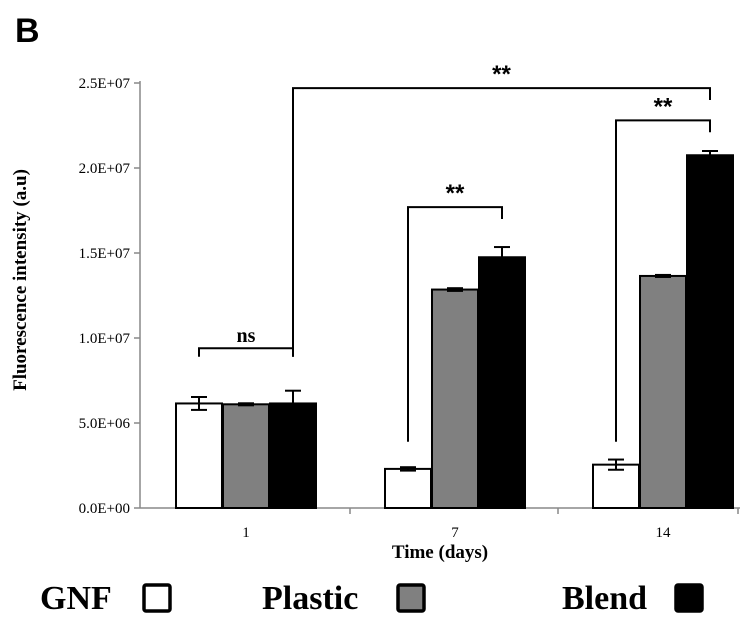 This screenshot has width=755, height=639. What do you see at coordinates (20, 280) in the screenshot?
I see `y-axis-title: Fluorescence intensity (a.u)` at bounding box center [20, 280].